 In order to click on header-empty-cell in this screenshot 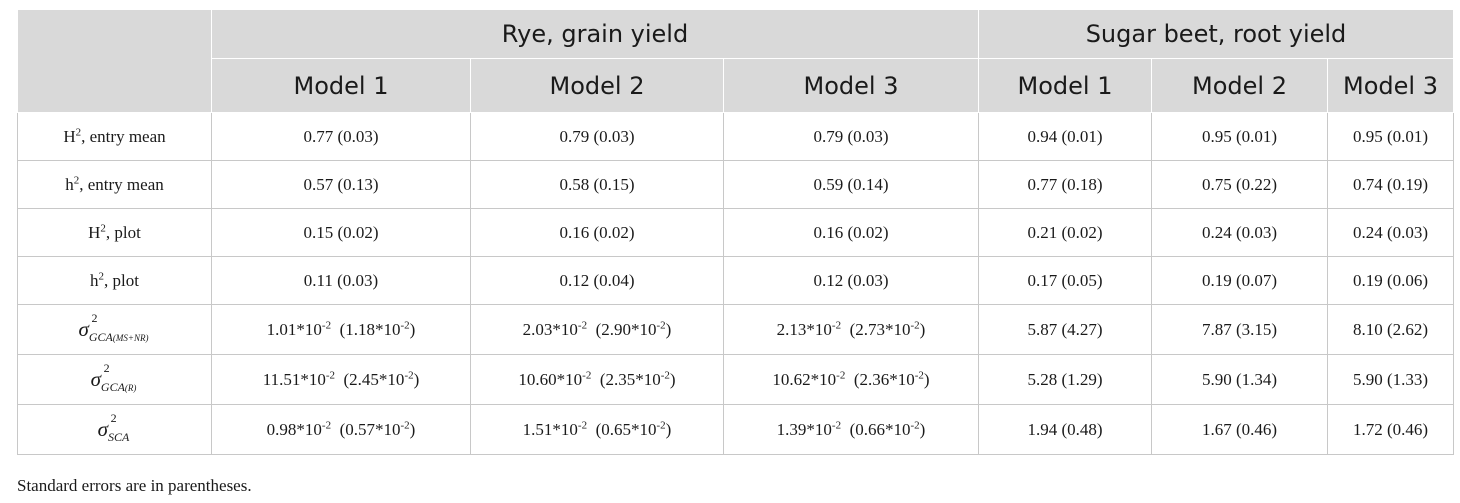, I will do `click(114, 61)`.